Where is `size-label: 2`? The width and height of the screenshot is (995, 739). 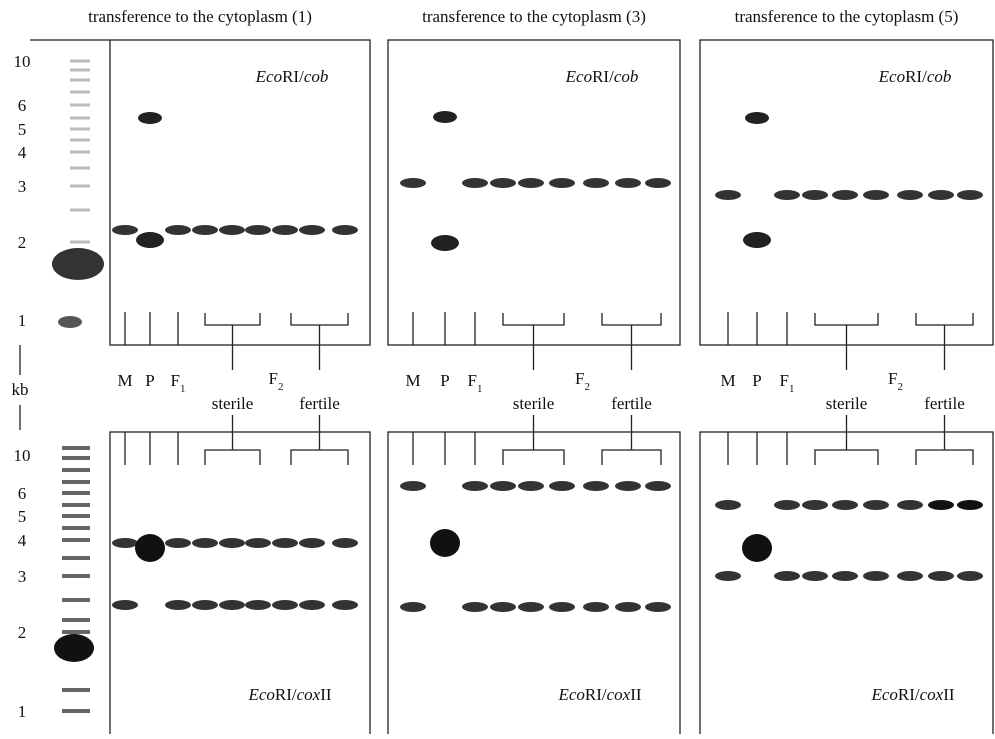
size-label: 2 is located at coordinates (22, 242).